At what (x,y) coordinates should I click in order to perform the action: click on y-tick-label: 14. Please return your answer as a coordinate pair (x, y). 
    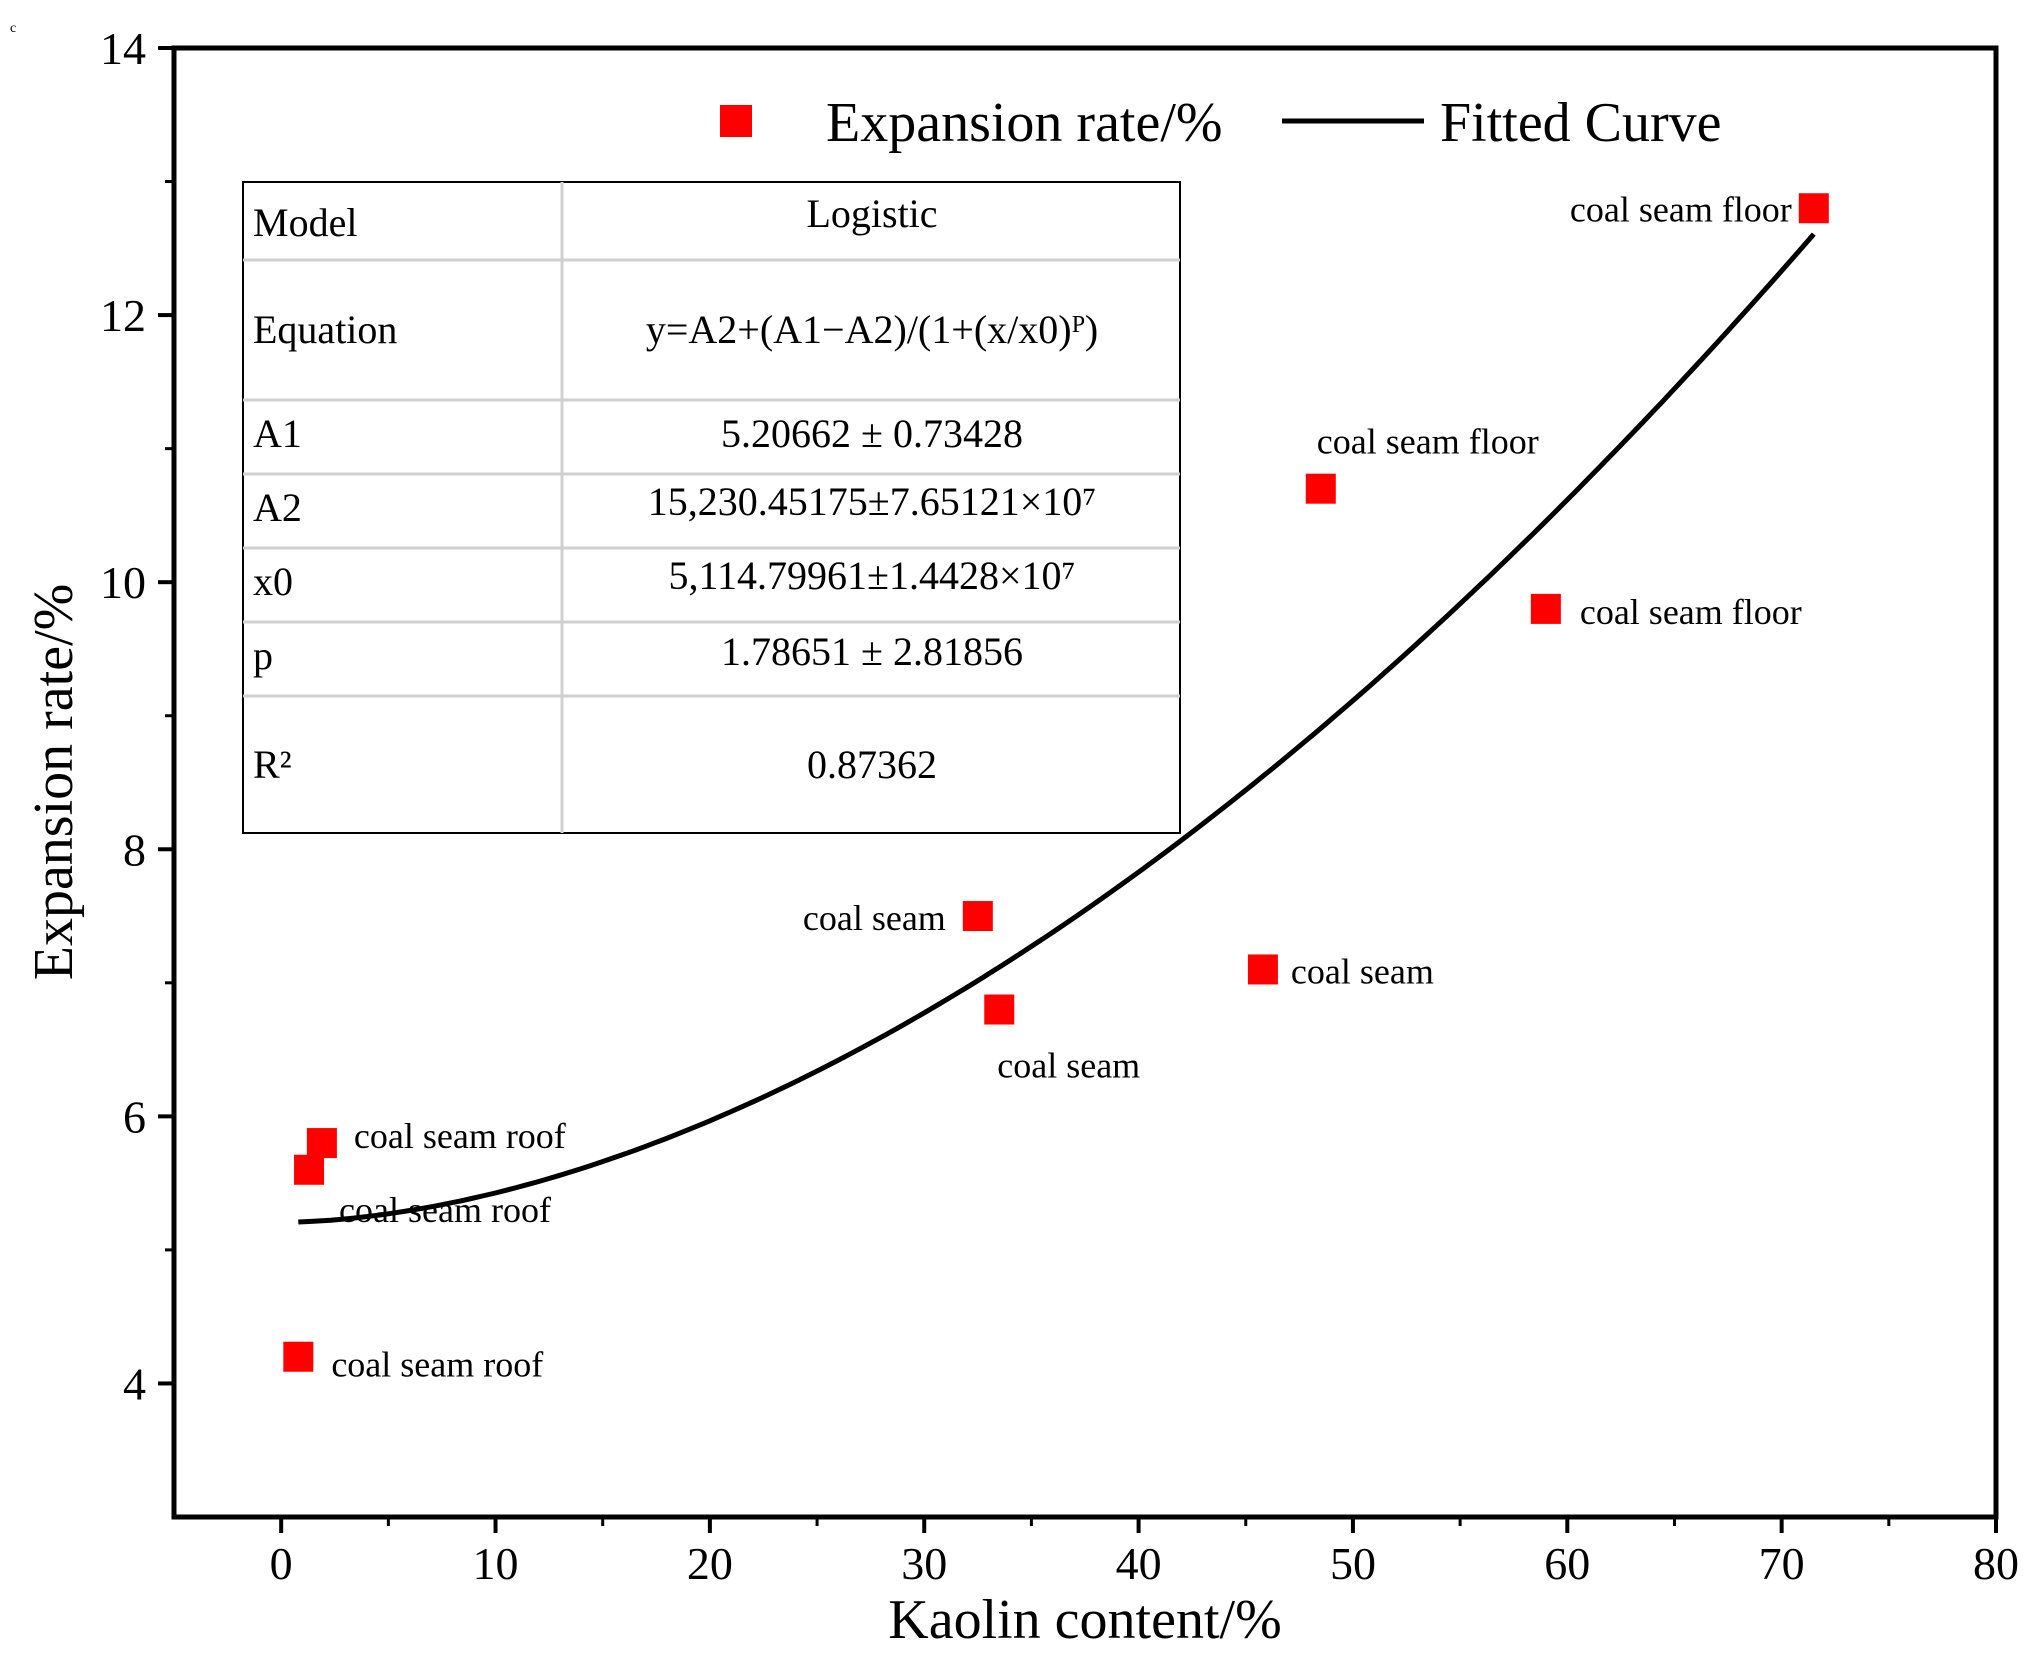
    Looking at the image, I should click on (123, 48).